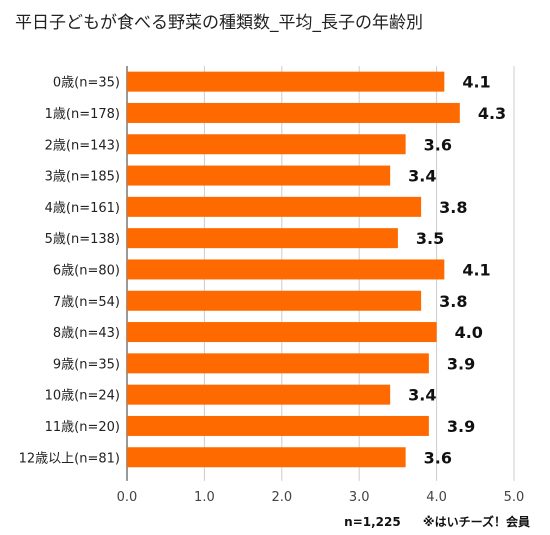  I want to click on category-label: 7歳(n=54), so click(86, 302).